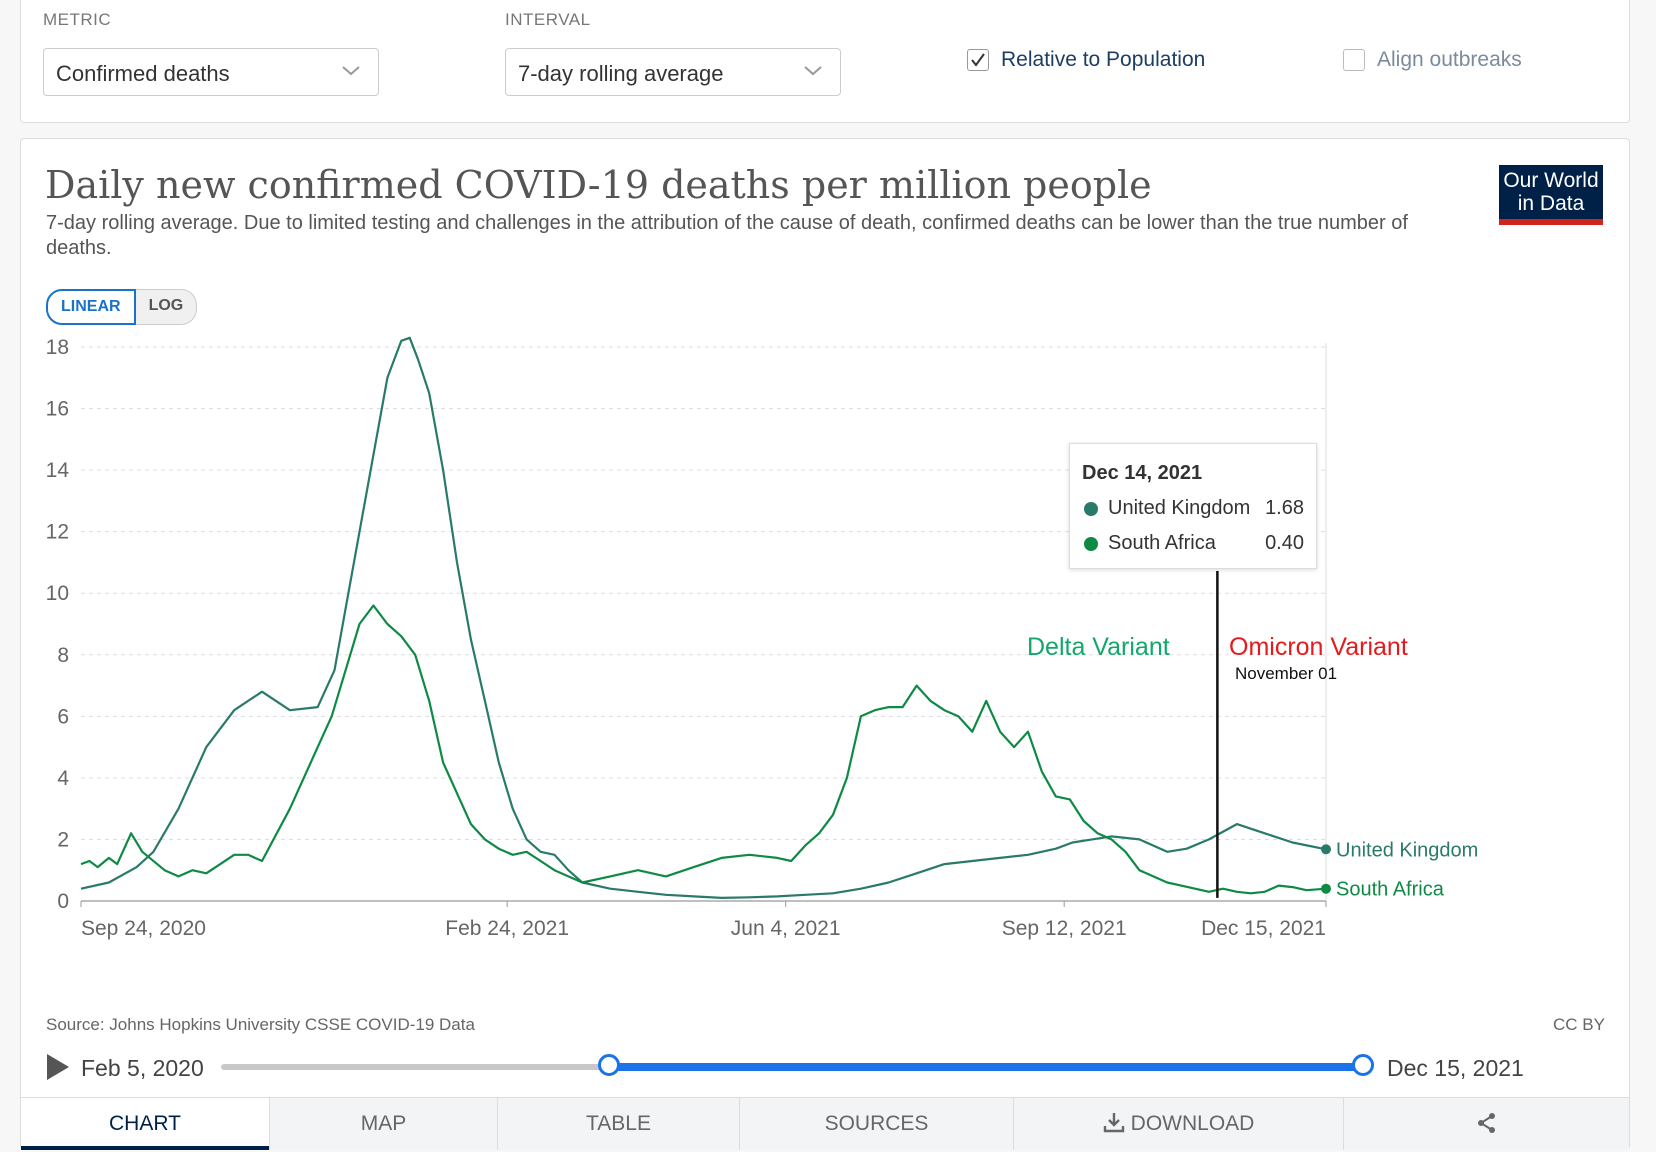 The width and height of the screenshot is (1656, 1152). Describe the element at coordinates (1162, 543) in the screenshot. I see `tooltip-series-name: South Africa` at that location.